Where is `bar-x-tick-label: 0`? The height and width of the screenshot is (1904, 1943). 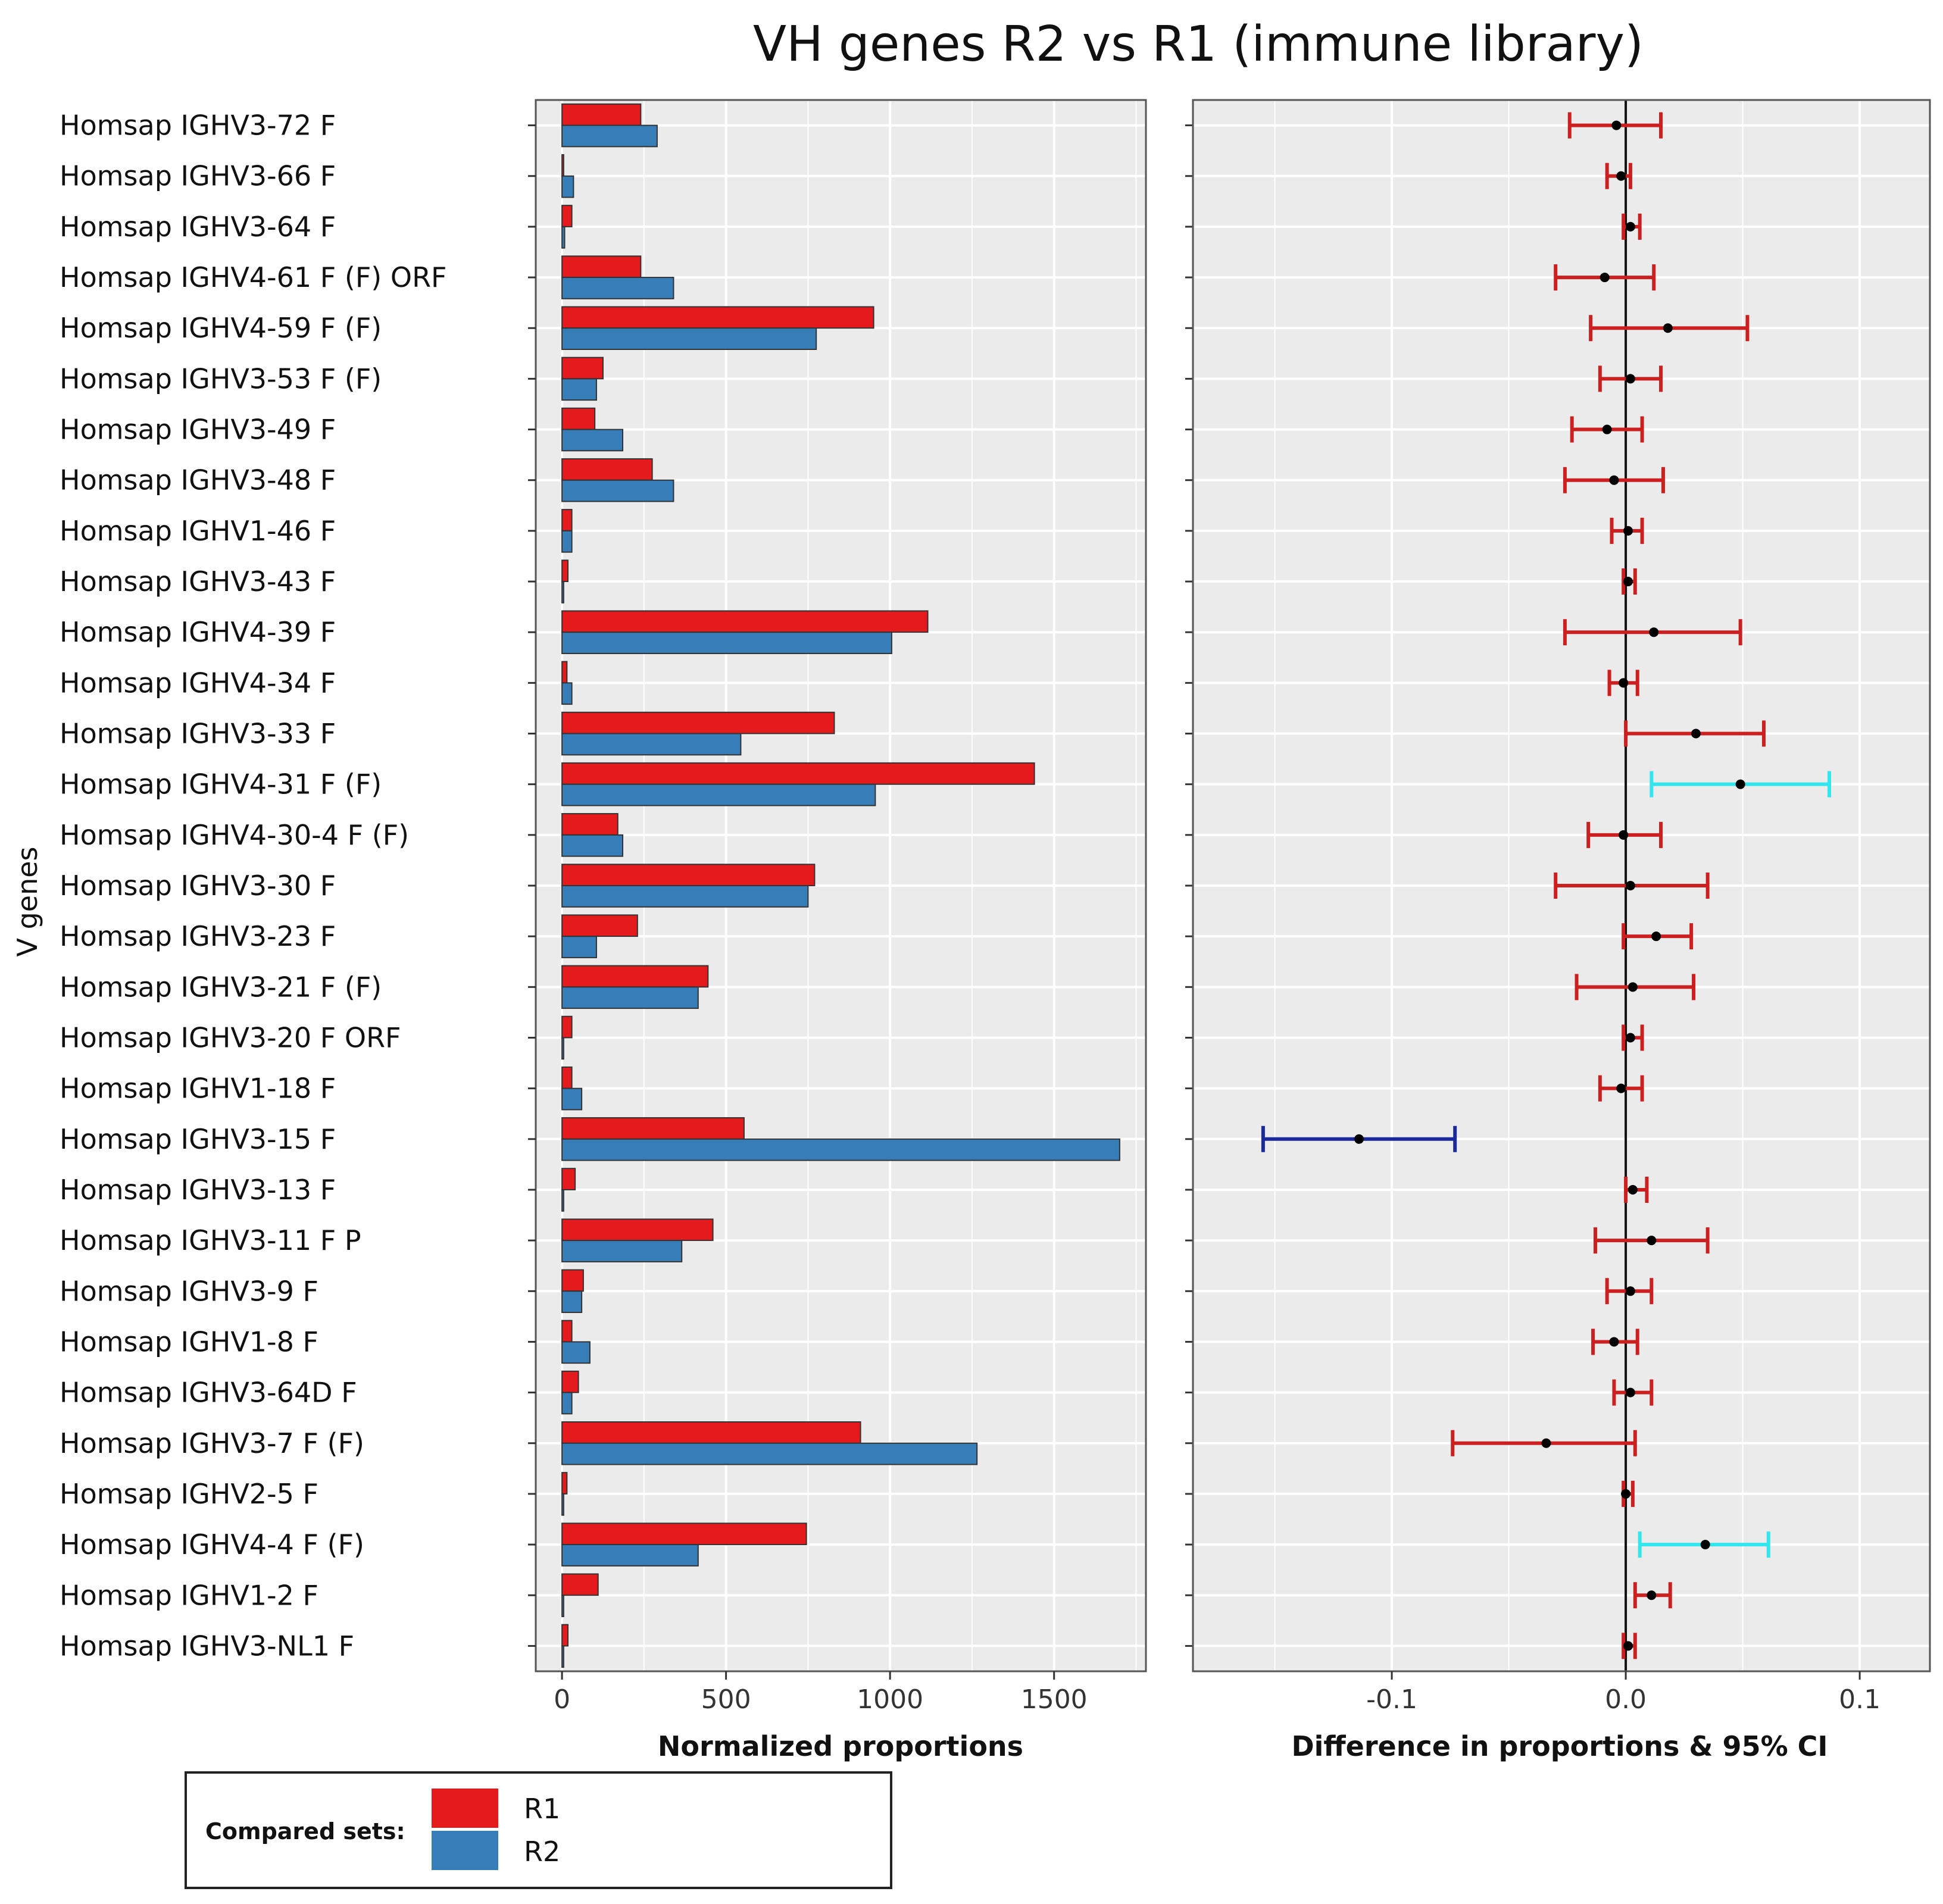 bar-x-tick-label: 0 is located at coordinates (562, 1699).